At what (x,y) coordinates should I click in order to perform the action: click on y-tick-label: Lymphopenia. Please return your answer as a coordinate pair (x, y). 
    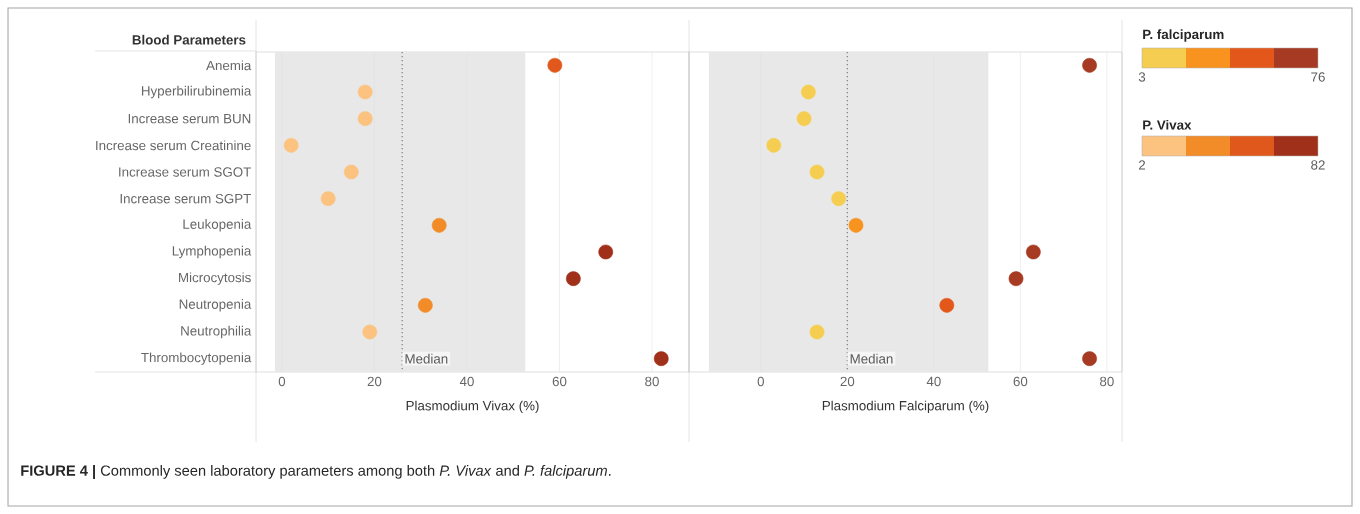
    Looking at the image, I should click on (212, 252).